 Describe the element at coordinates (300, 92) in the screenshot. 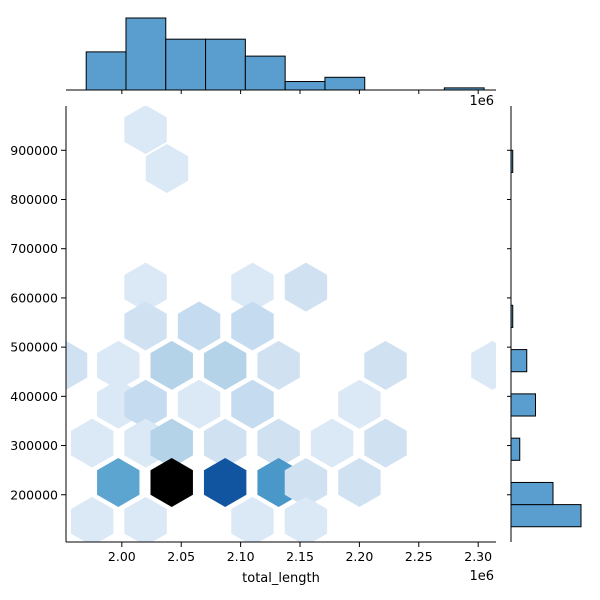

I see `top-marginal-ticks` at that location.